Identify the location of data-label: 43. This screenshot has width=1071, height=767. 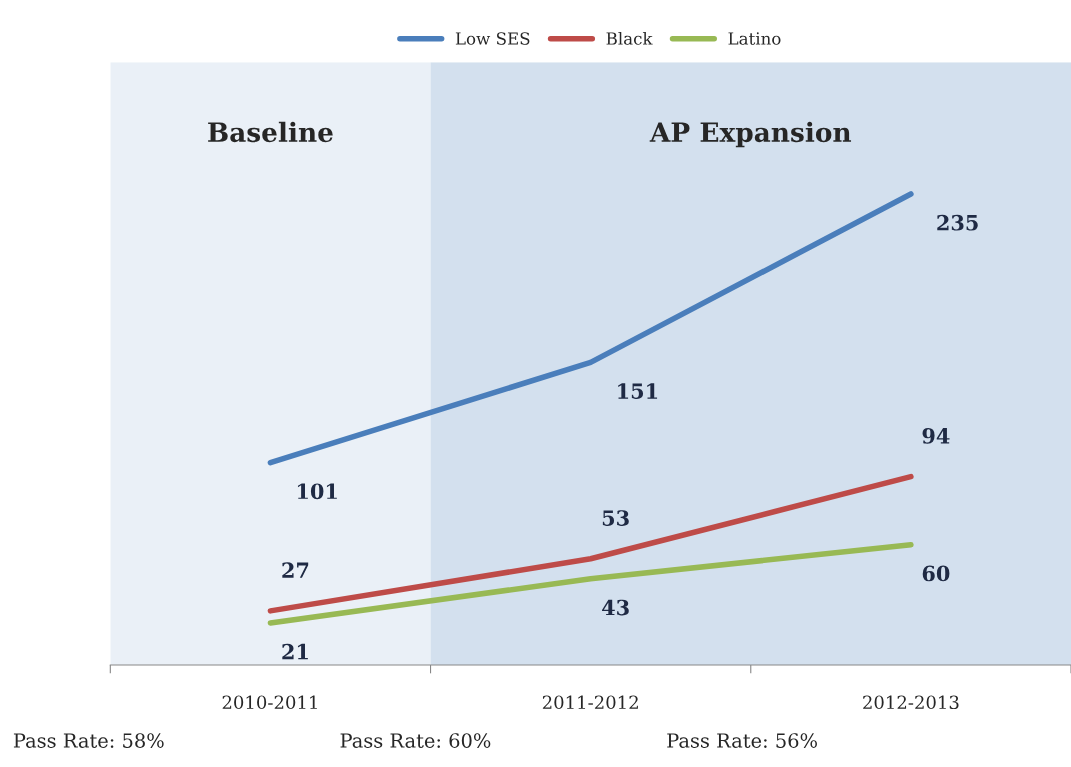
(615, 607).